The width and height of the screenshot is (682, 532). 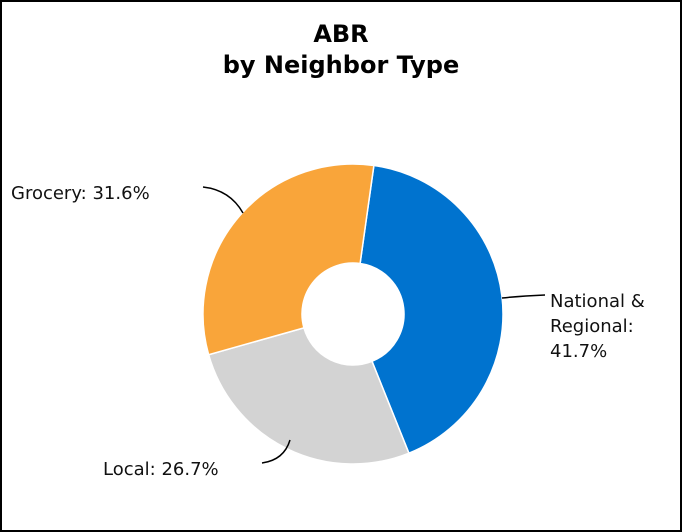 What do you see at coordinates (129, 469) in the screenshot?
I see `category-label: Local:` at bounding box center [129, 469].